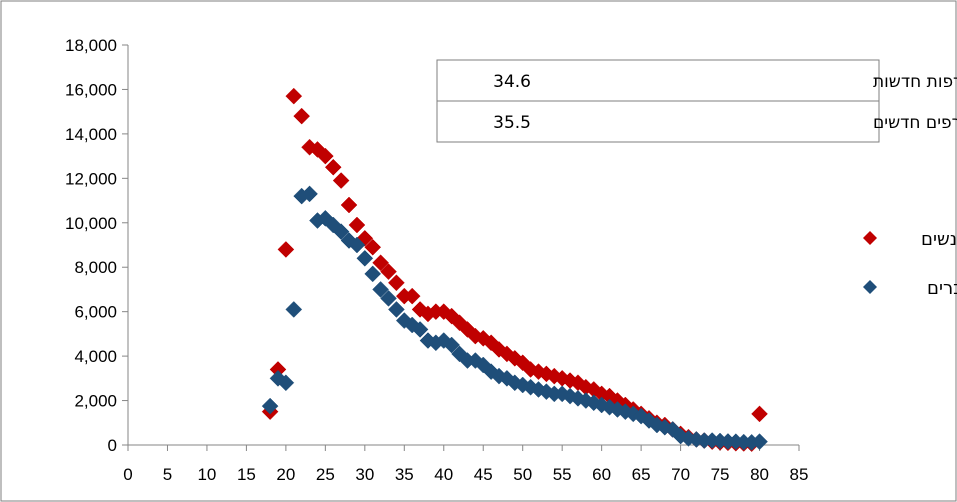 This screenshot has height=502, width=957. I want to click on x-tick-label: 80, so click(759, 474).